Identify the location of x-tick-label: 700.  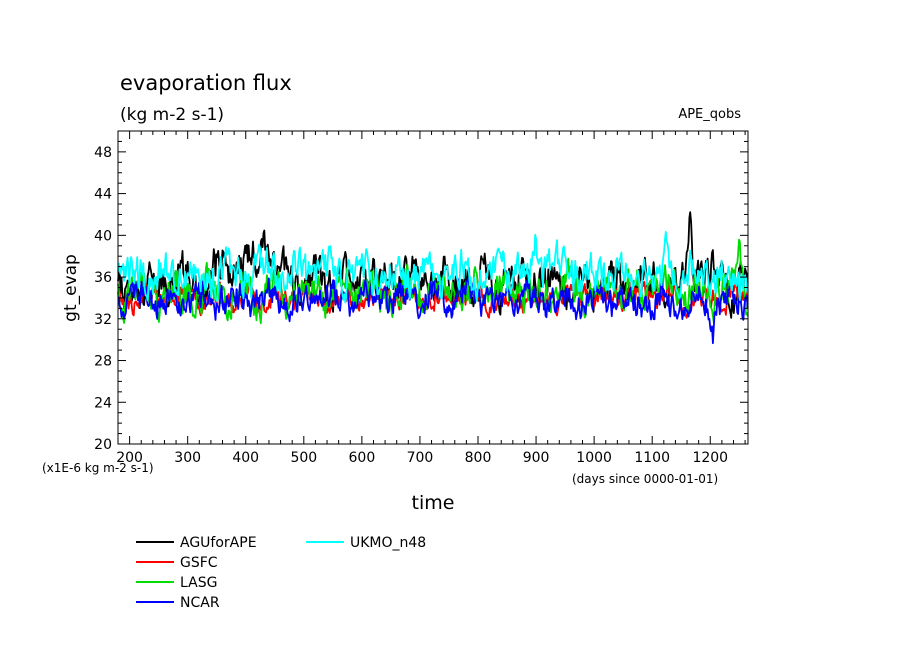
(420, 458).